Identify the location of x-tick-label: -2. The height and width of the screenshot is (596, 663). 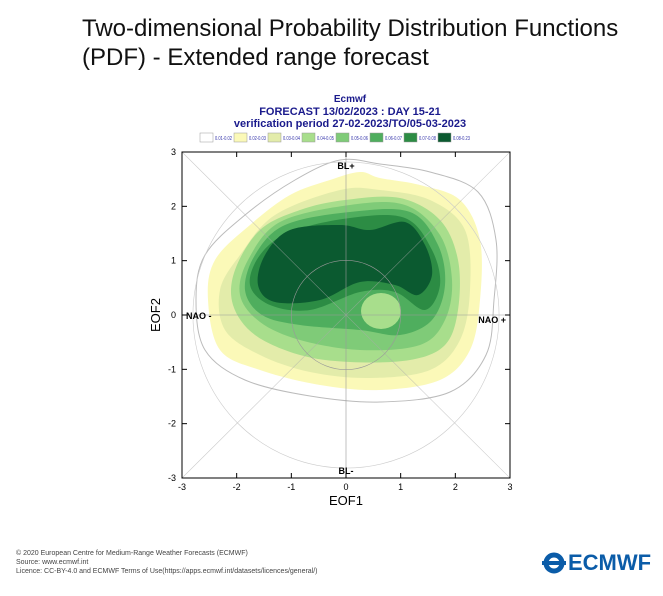
(237, 487).